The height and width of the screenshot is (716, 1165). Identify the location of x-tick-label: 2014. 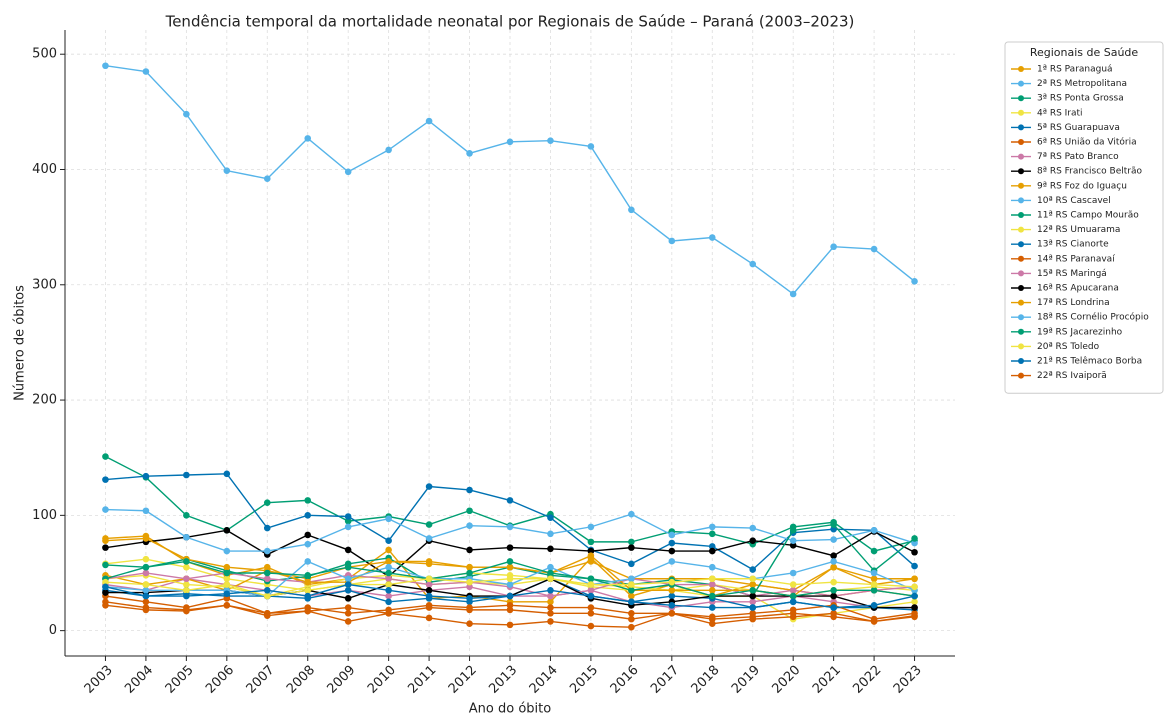
(544, 680).